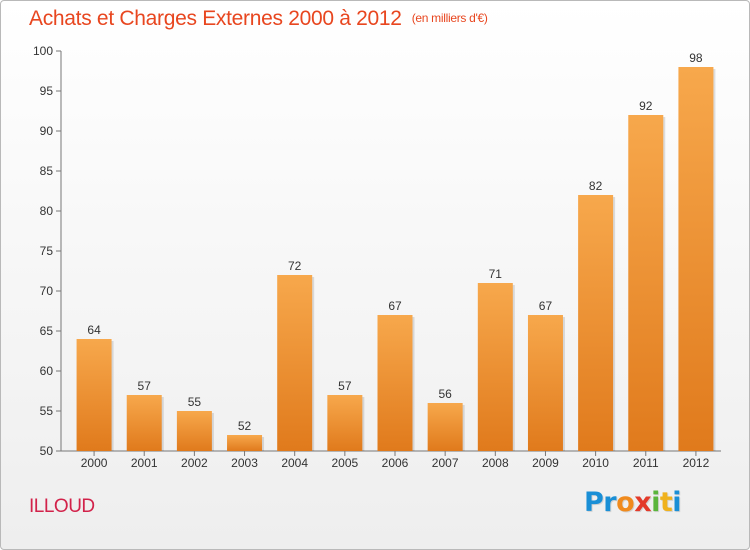 The width and height of the screenshot is (750, 550). What do you see at coordinates (47, 411) in the screenshot?
I see `y-tick-label: 55` at bounding box center [47, 411].